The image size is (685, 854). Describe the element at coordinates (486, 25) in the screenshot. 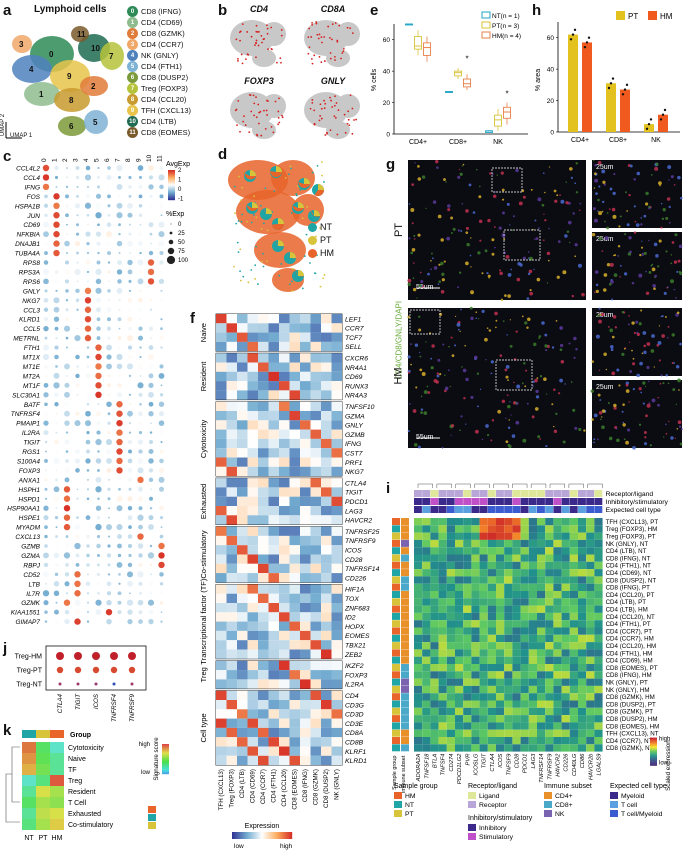

I see `e-legend-swatch` at that location.